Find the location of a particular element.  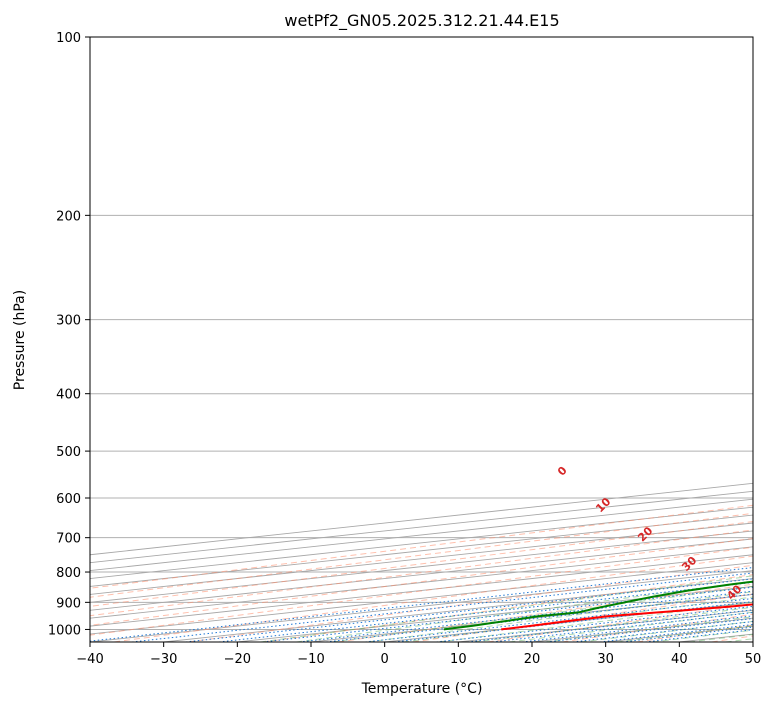

x-tick-label: 50 is located at coordinates (753, 659).